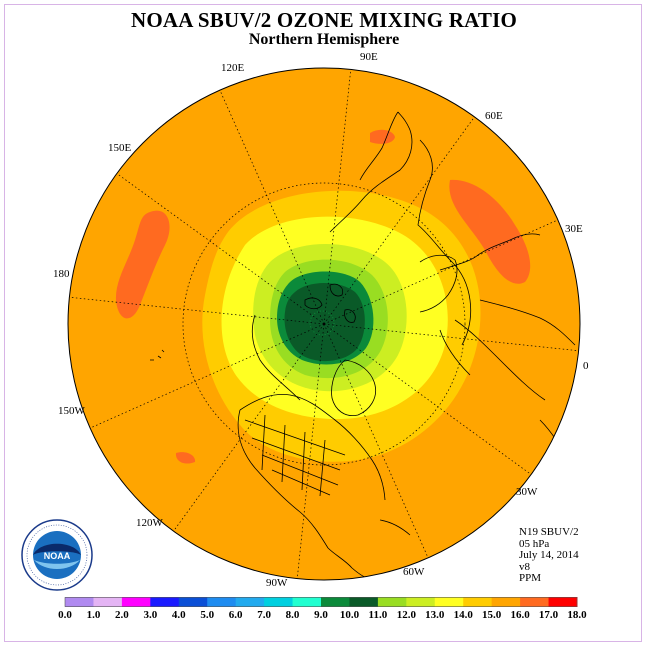  What do you see at coordinates (149, 523) in the screenshot?
I see `lon-label-120w: 120W` at bounding box center [149, 523].